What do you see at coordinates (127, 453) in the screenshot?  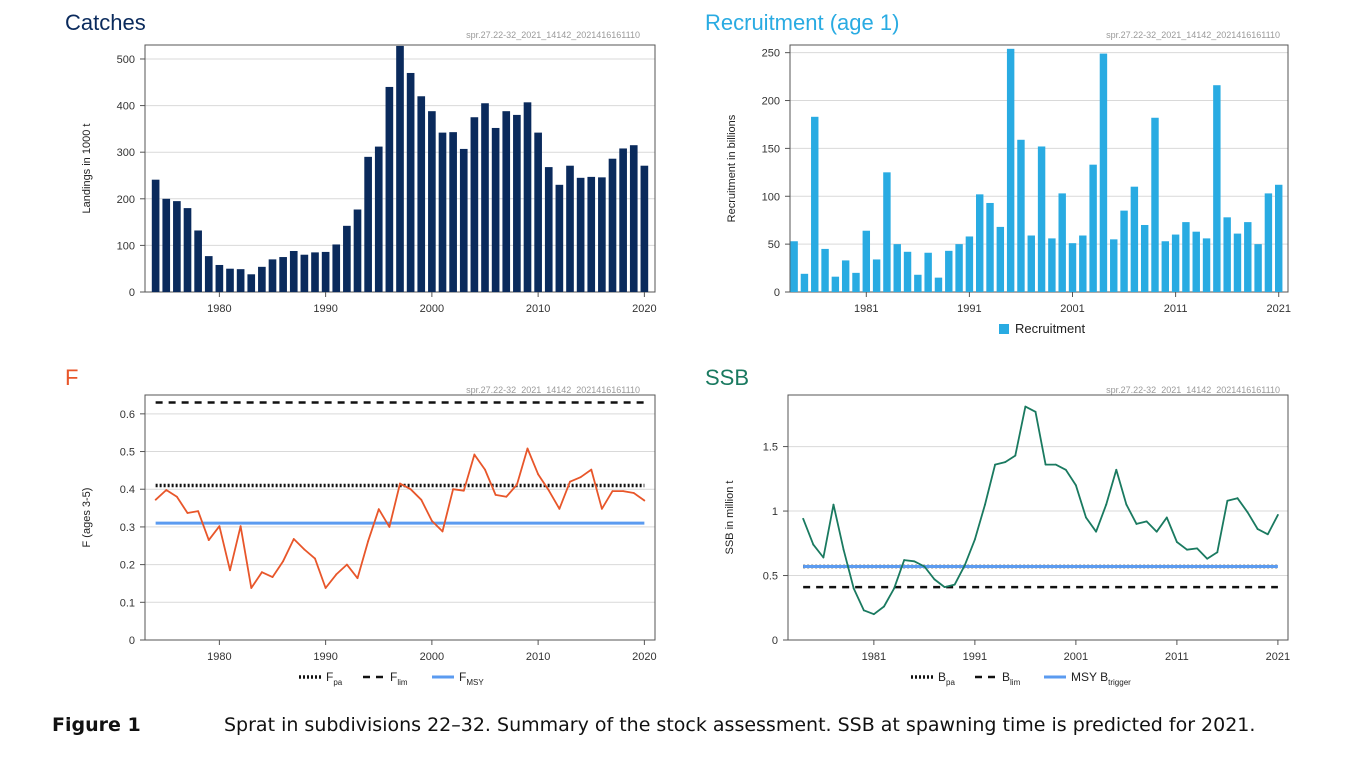 I see `y-tick-label: 0.5` at bounding box center [127, 453].